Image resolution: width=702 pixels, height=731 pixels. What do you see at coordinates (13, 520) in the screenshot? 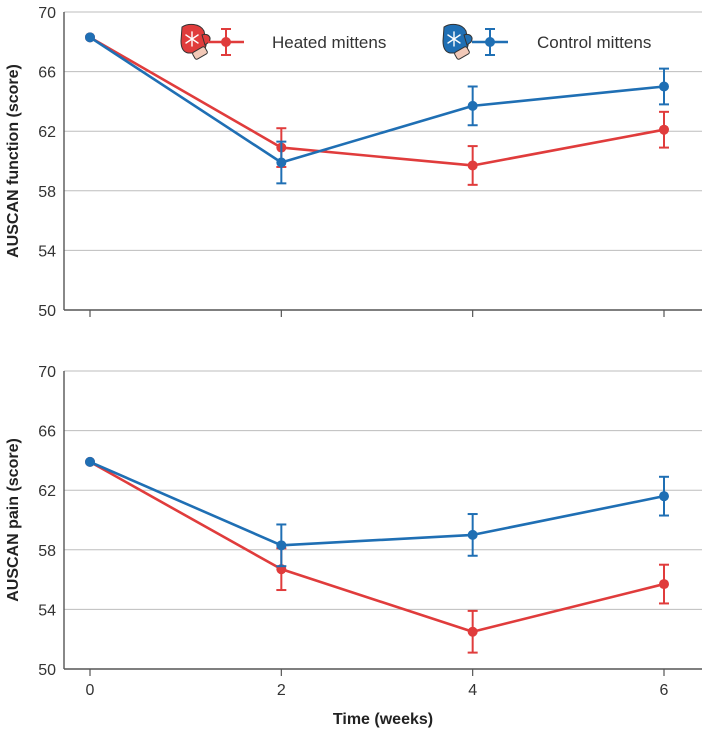
I see `y-axis-title: AUSCAN pain (score)` at bounding box center [13, 520].